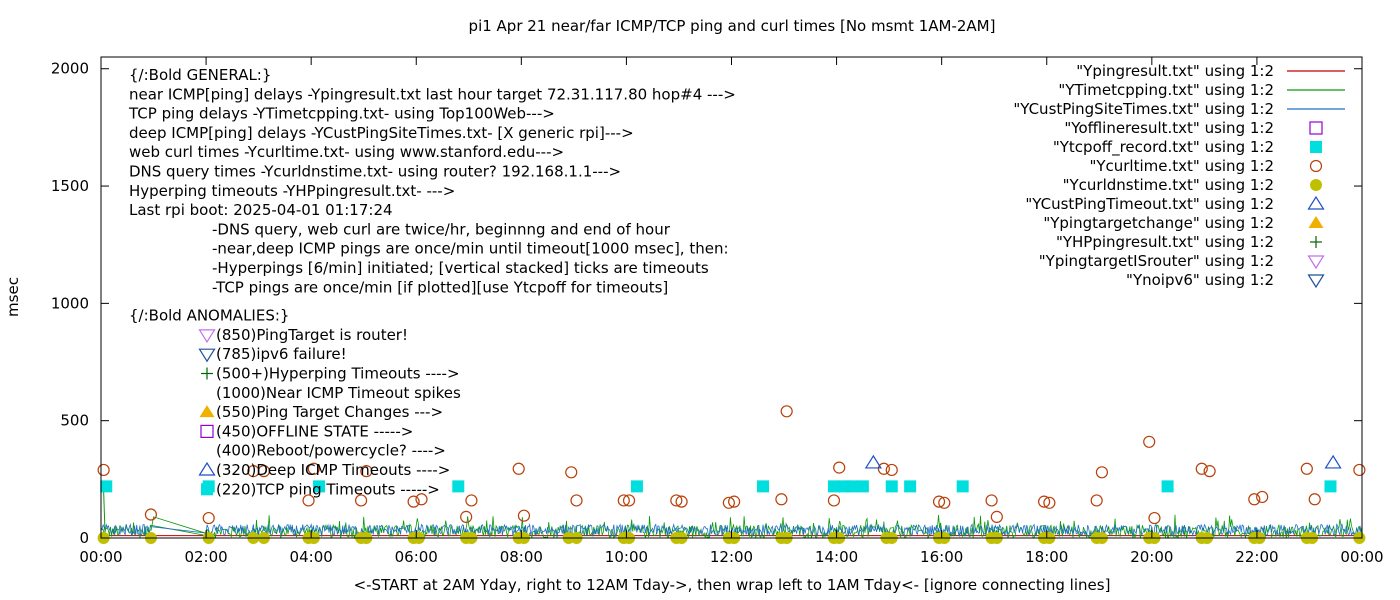  Describe the element at coordinates (200, 75) in the screenshot. I see `annotation-general-line: {/:Bold GENERAL:}` at that location.